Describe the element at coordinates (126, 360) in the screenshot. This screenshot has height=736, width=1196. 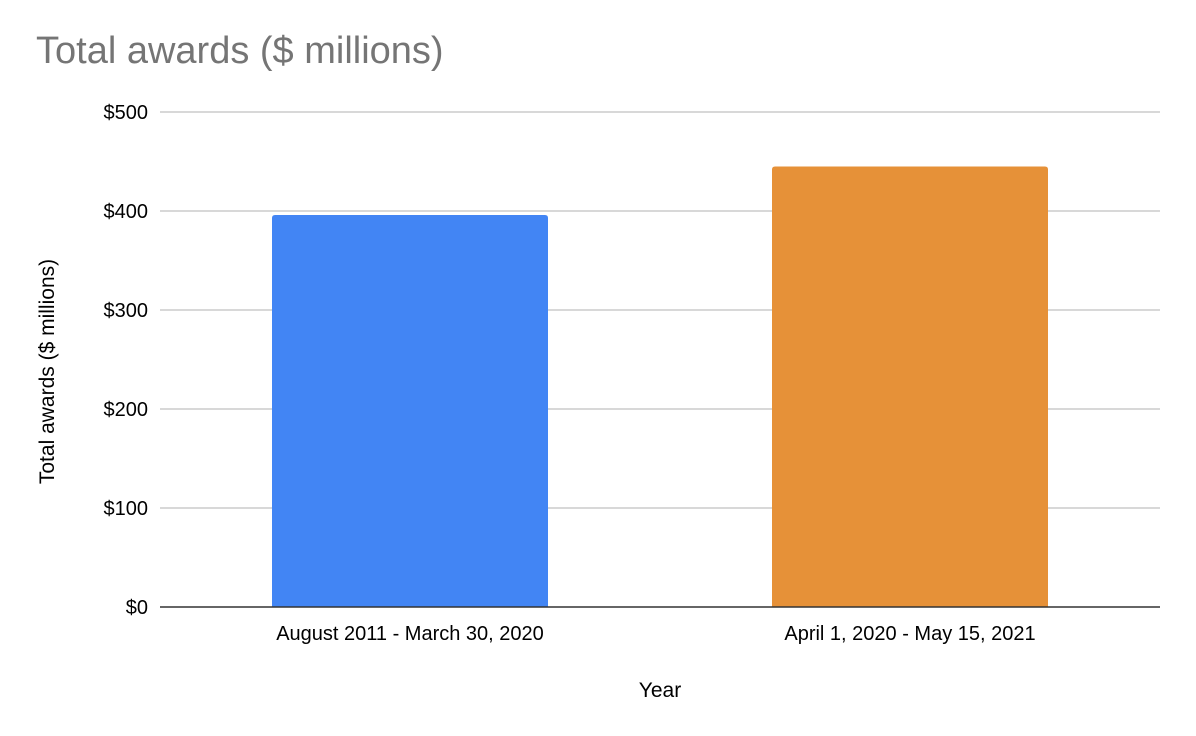
I see `y-tick-labels: $0 $100 $200 $300 $400 $500` at that location.